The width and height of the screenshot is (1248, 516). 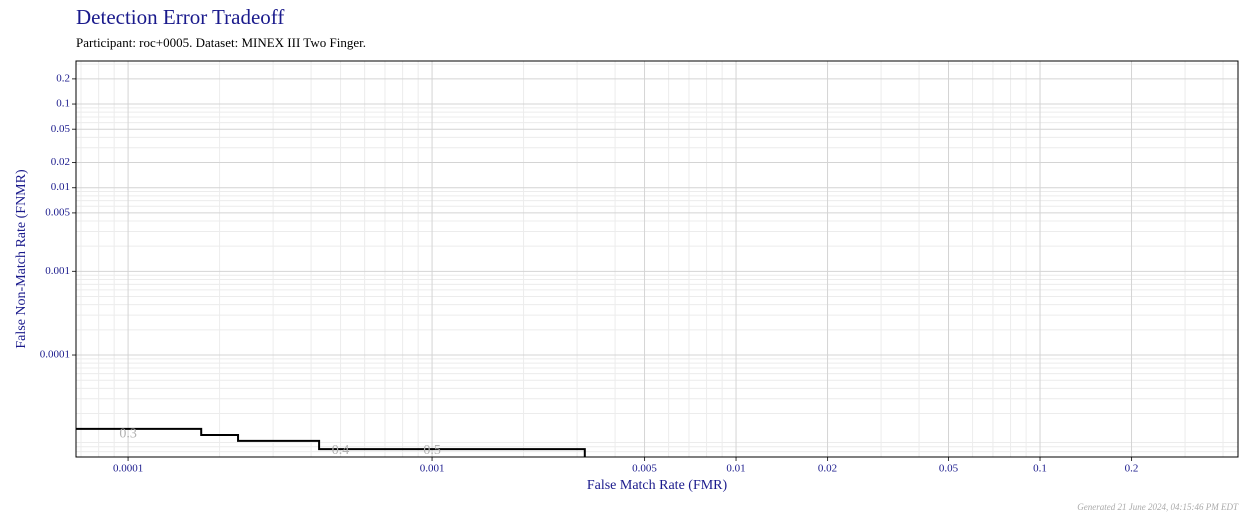 What do you see at coordinates (180, 17) in the screenshot?
I see `chart-title: Detection Error Tradeoff` at bounding box center [180, 17].